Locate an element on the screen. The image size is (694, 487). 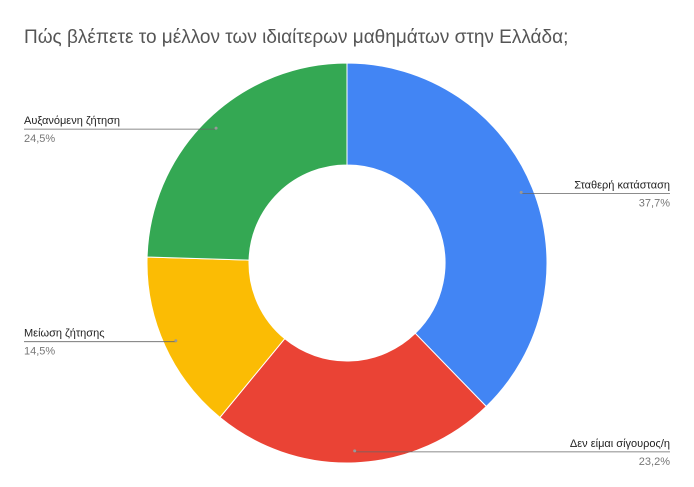
slice-label: Δεν είμαι σίγουρος/η is located at coordinates (620, 444).